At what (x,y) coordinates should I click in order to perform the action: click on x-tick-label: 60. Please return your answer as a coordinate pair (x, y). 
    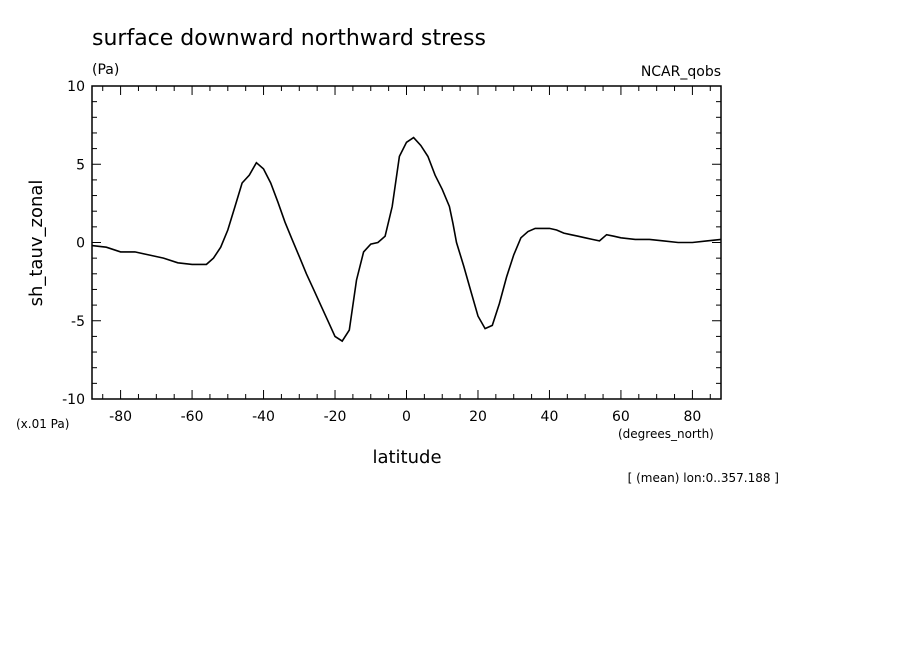
    Looking at the image, I should click on (621, 417).